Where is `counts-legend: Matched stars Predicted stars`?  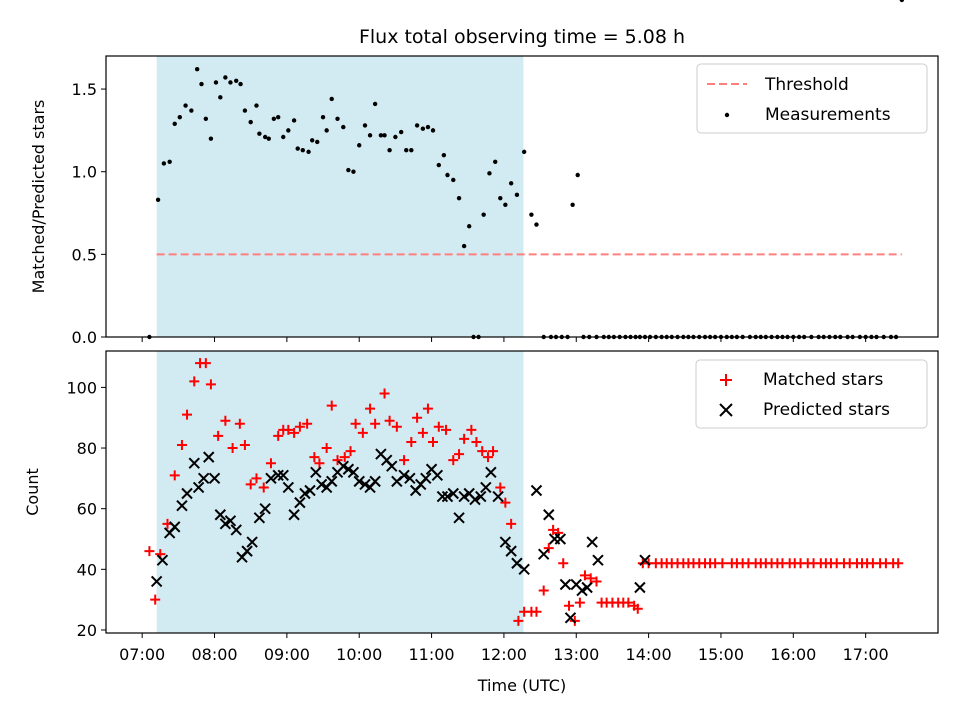
counts-legend: Matched stars Predicted stars is located at coordinates (811, 394).